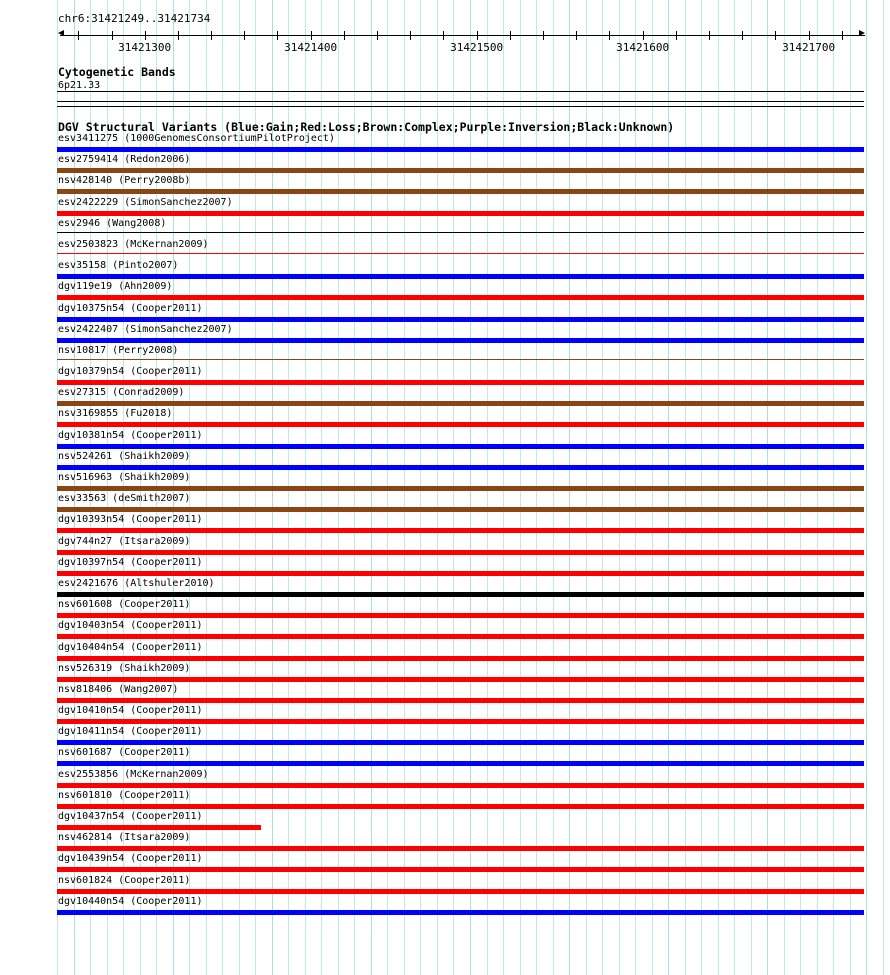  Describe the element at coordinates (124, 605) in the screenshot. I see `dgv-track-label: nsv601608 (Cooper2011)` at that location.